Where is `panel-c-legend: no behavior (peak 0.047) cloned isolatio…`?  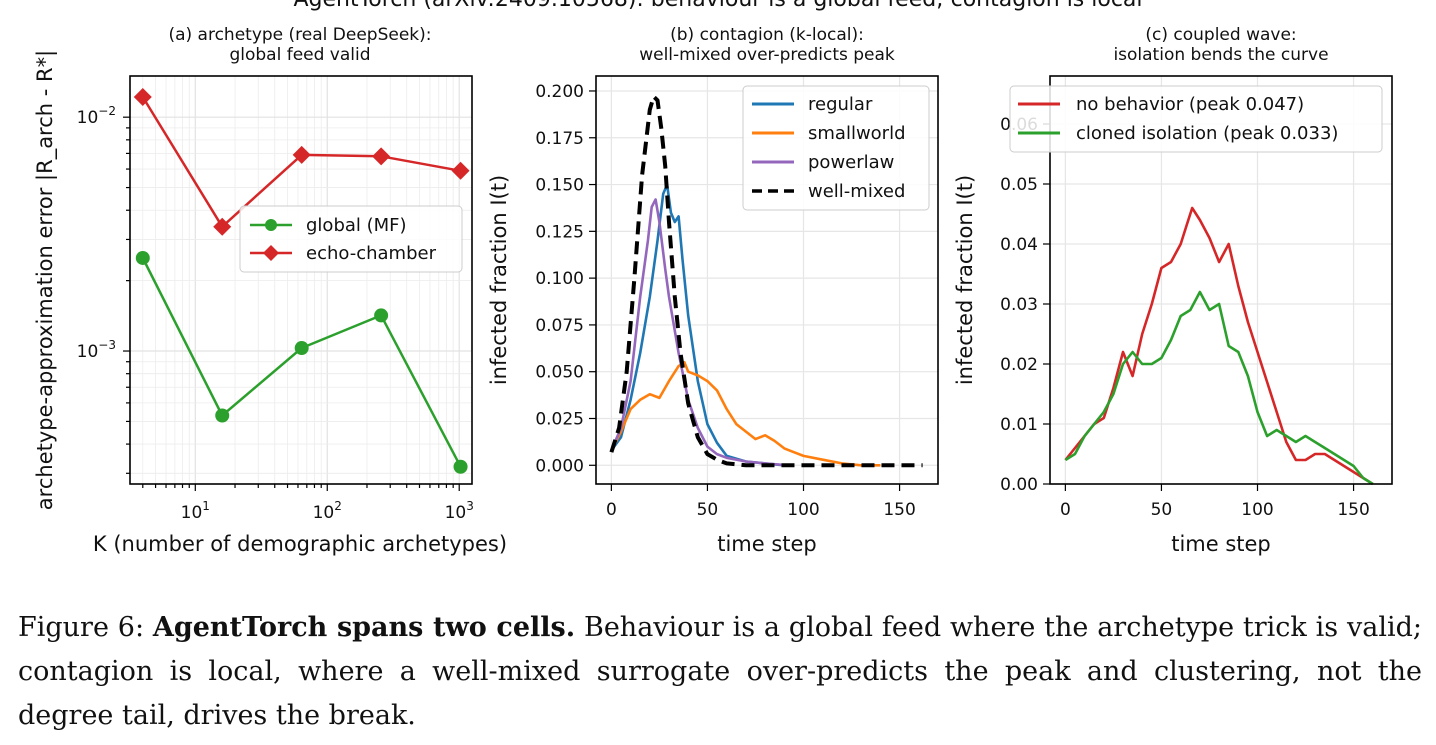 panel-c-legend: no behavior (peak 0.047) cloned isolatio… is located at coordinates (1196, 119).